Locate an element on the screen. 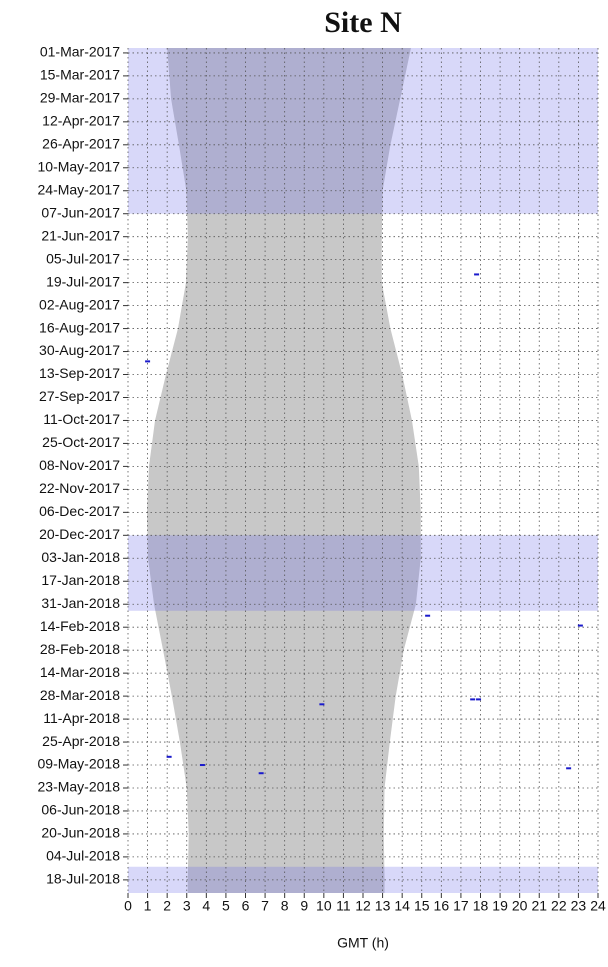 The image size is (608, 967). y-tick-label: 18-Jul-2018 is located at coordinates (83, 879).